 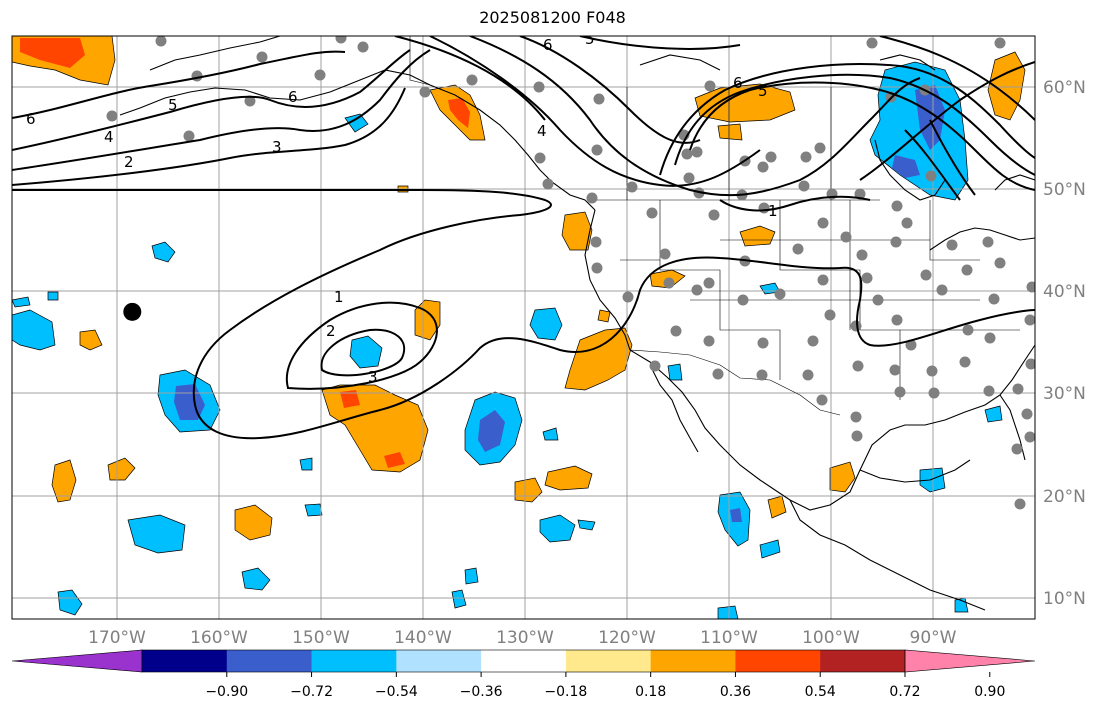 I want to click on colorbar-tick-label: 0.36, so click(x=735, y=692).